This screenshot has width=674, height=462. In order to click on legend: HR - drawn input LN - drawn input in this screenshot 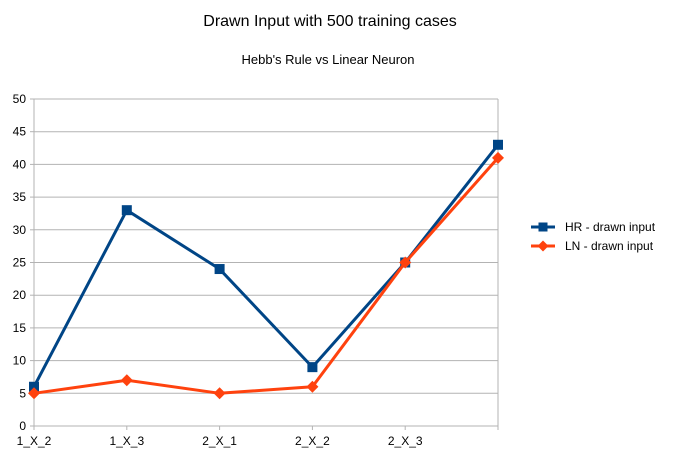, I will do `click(593, 236)`.